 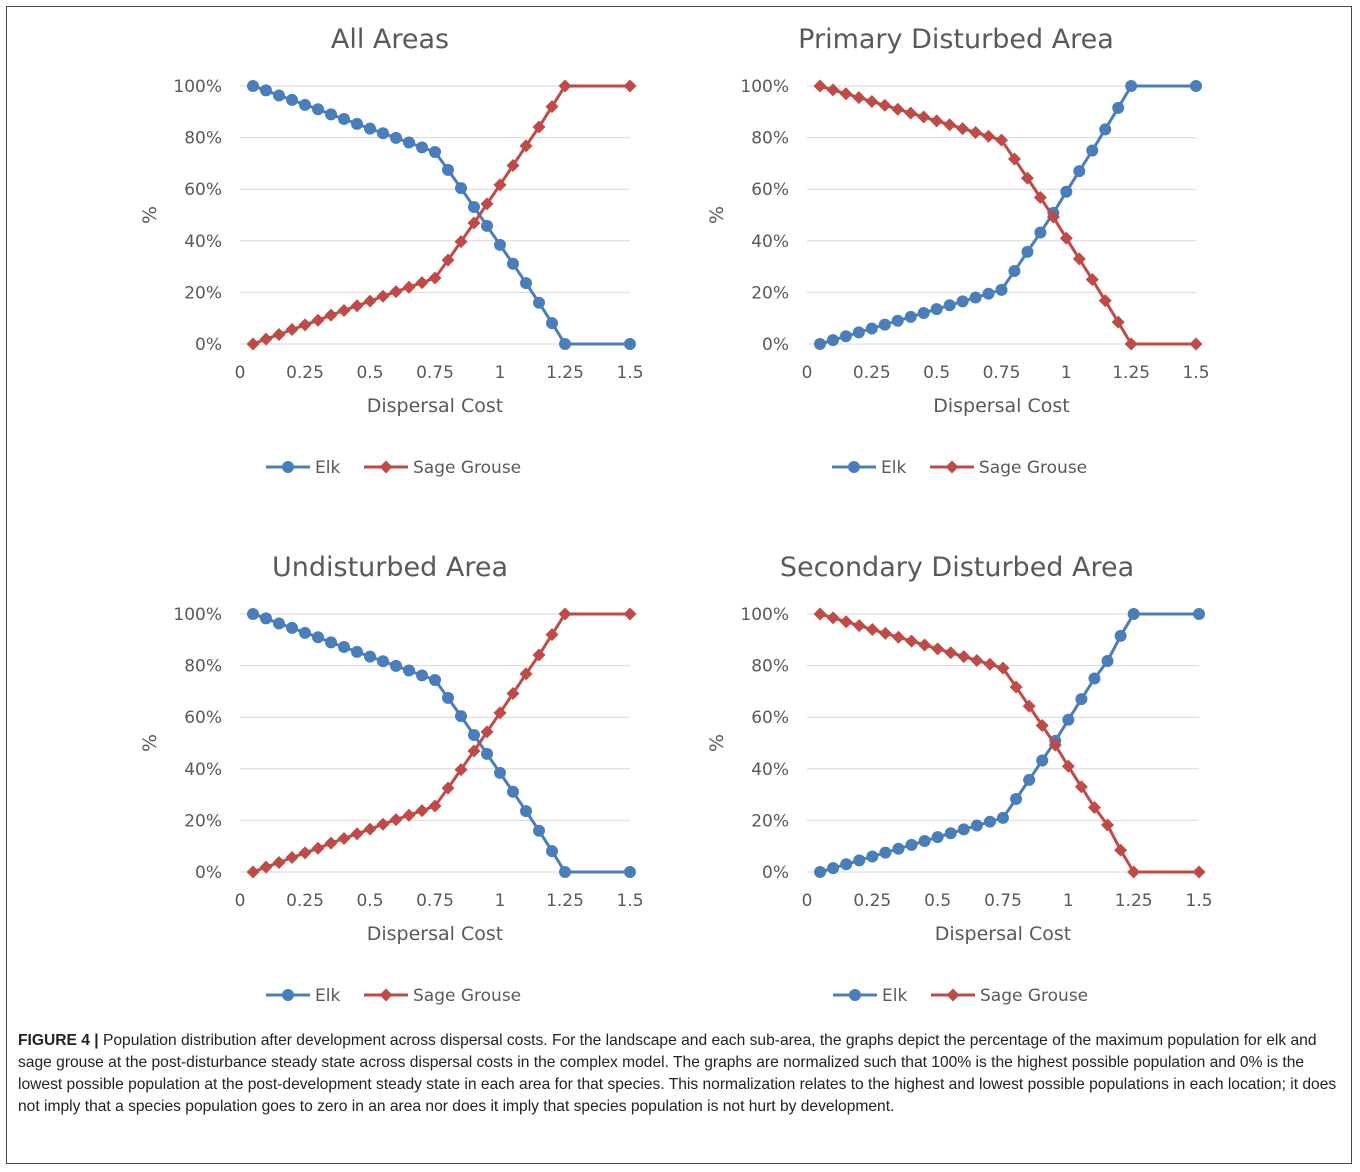 I want to click on y-axis-title: %, so click(x=150, y=215).